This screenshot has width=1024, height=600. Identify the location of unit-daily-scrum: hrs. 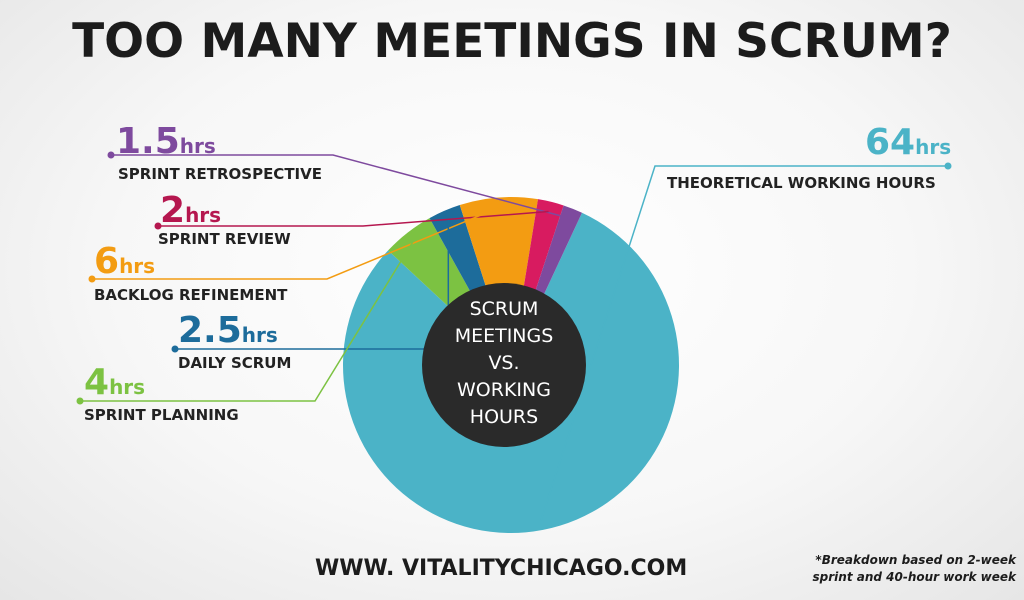
(259, 335).